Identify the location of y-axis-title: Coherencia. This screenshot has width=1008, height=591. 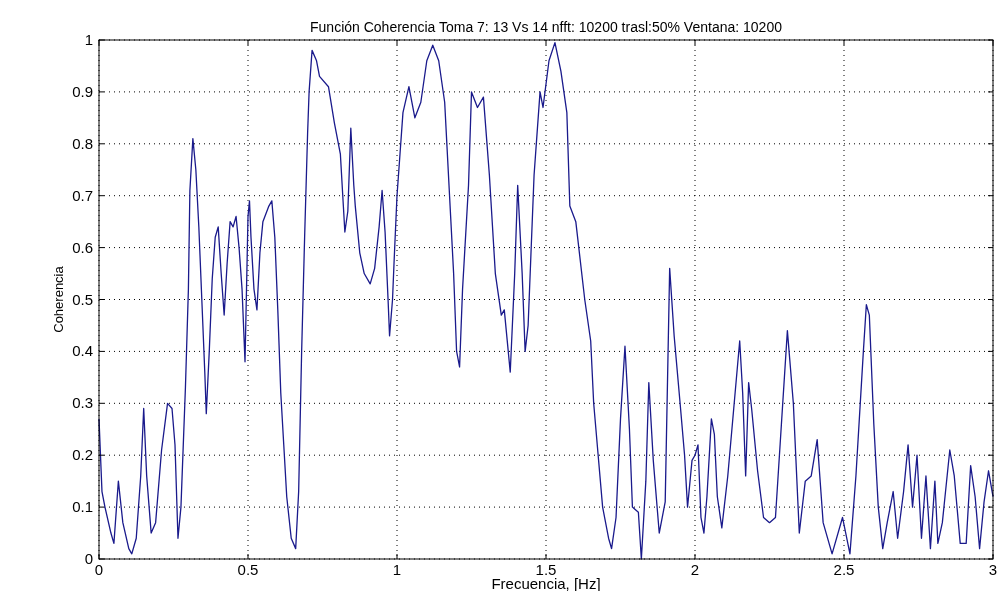
(58, 299).